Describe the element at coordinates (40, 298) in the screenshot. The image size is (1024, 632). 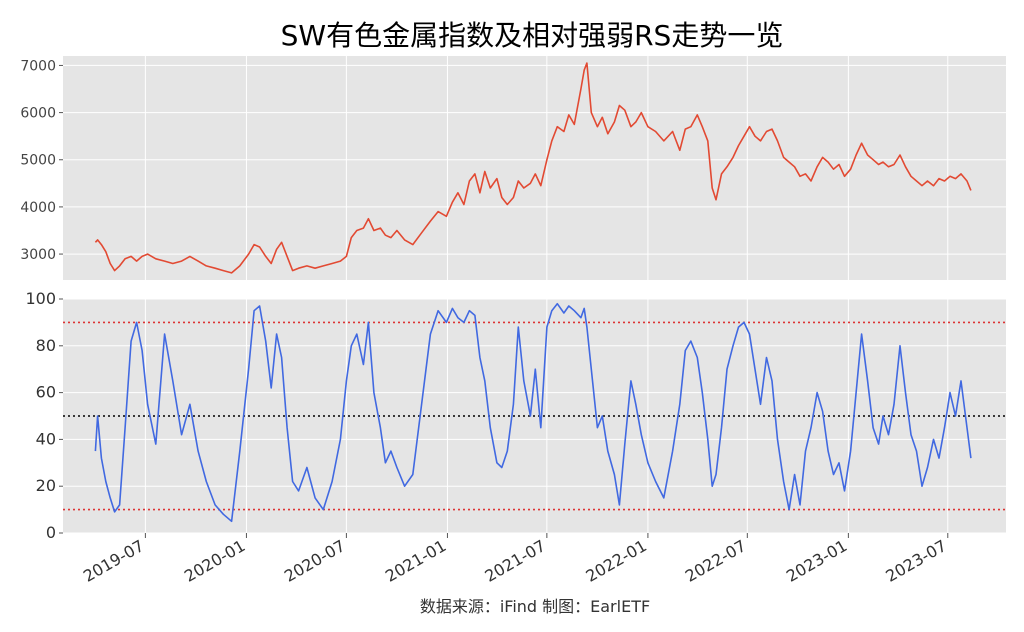
I see `y-tick-label: 100` at that location.